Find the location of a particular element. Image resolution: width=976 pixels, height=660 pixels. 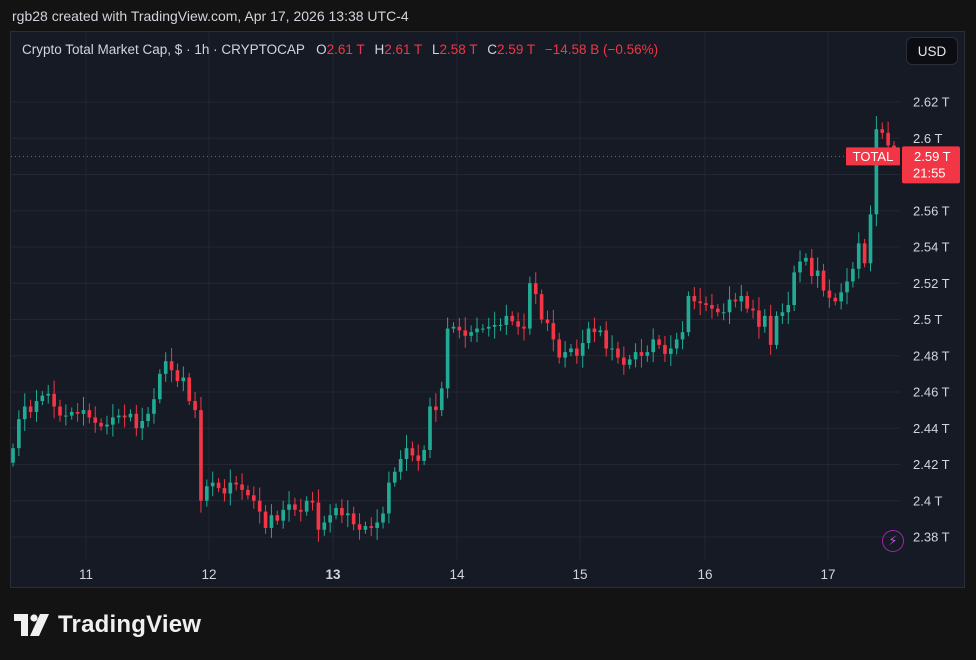

close-value: 2.59 T is located at coordinates (516, 49).